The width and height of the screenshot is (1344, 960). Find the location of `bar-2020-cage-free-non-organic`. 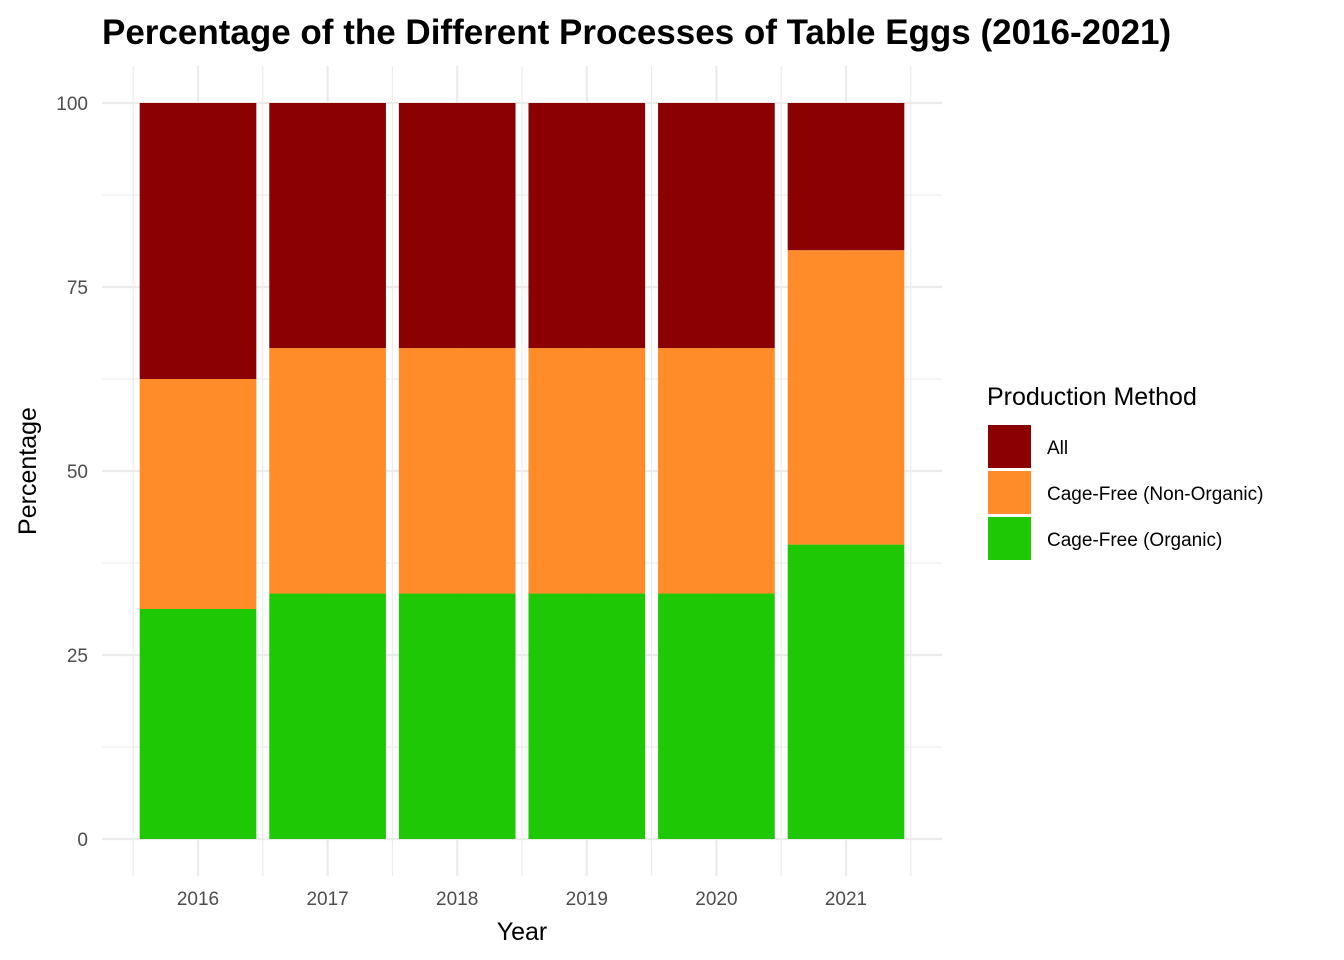

bar-2020-cage-free-non-organic is located at coordinates (716, 471).